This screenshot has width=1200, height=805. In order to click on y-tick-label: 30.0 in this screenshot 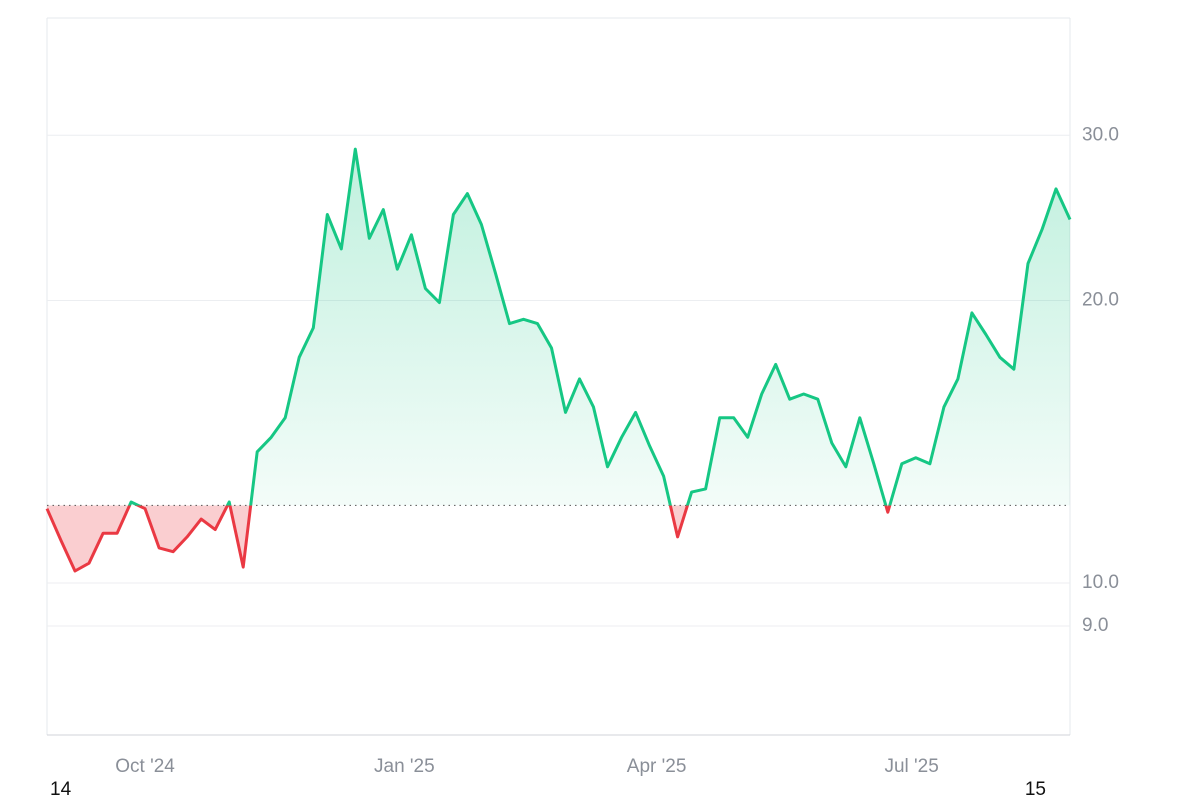, I will do `click(1100, 134)`.